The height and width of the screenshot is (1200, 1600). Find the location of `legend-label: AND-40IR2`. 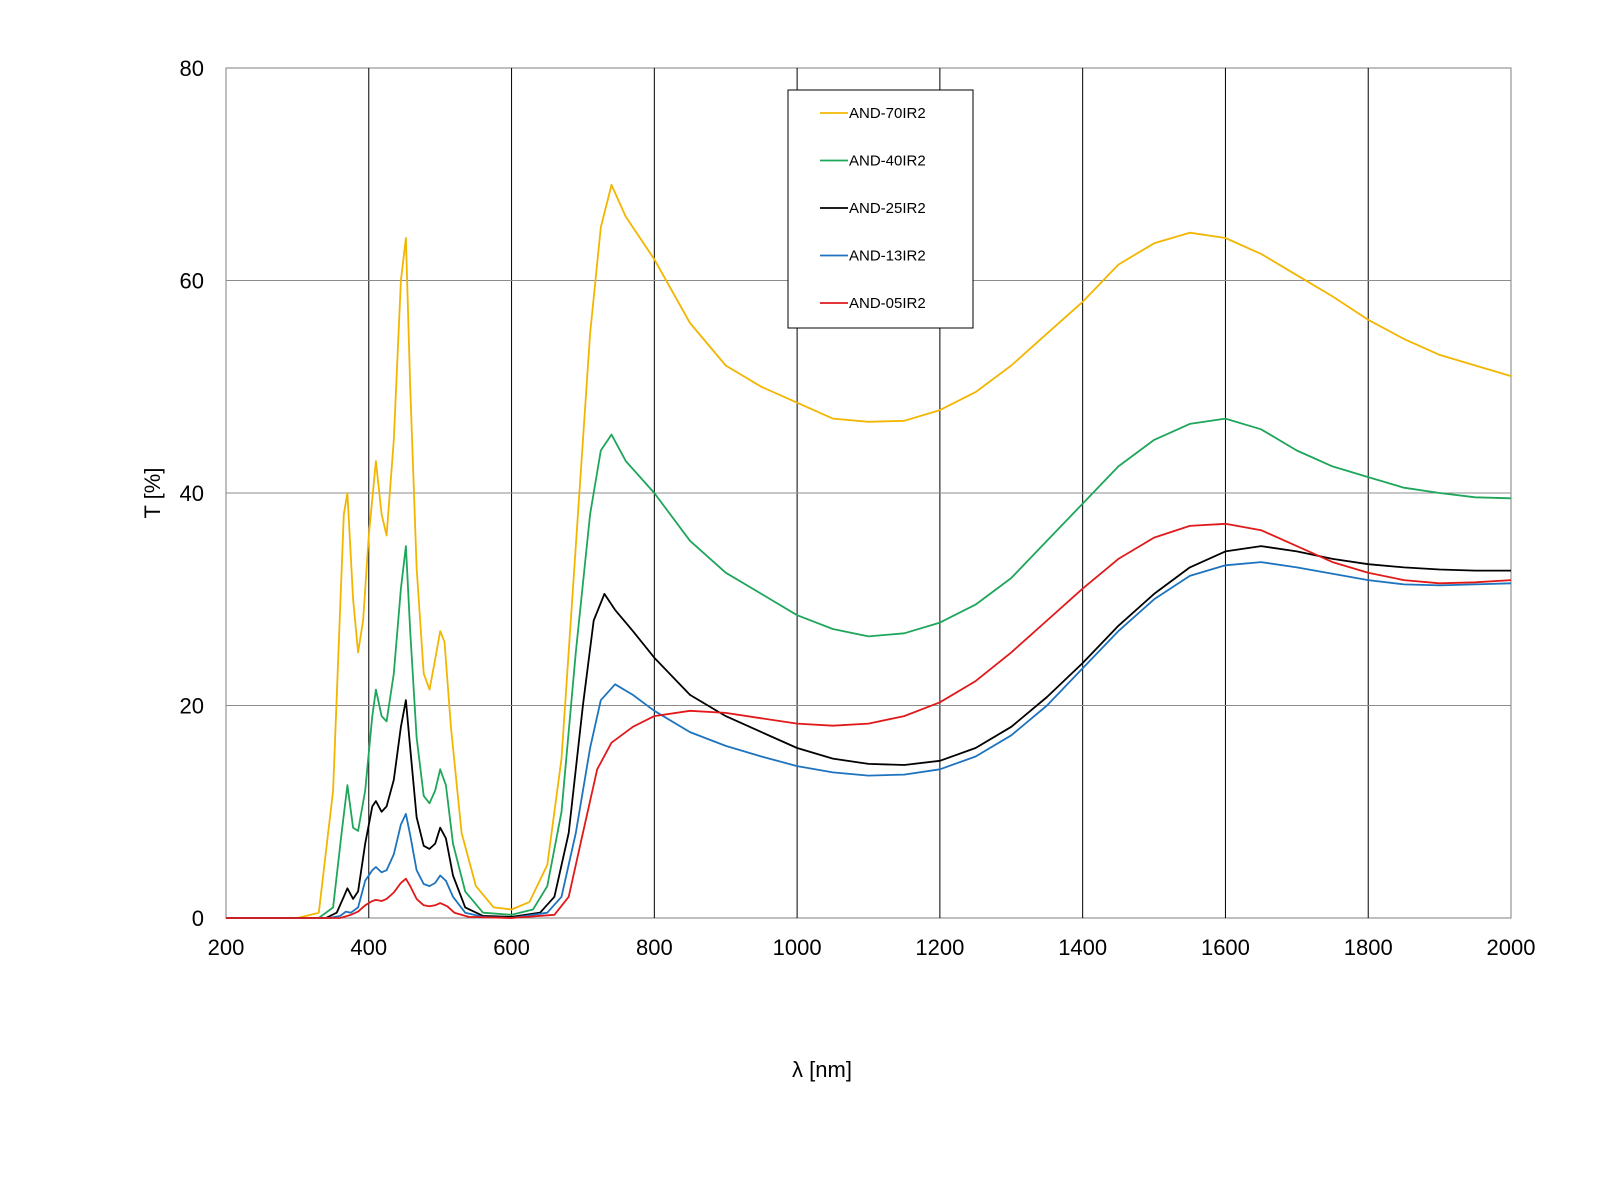

legend-label: AND-40IR2 is located at coordinates (887, 161).